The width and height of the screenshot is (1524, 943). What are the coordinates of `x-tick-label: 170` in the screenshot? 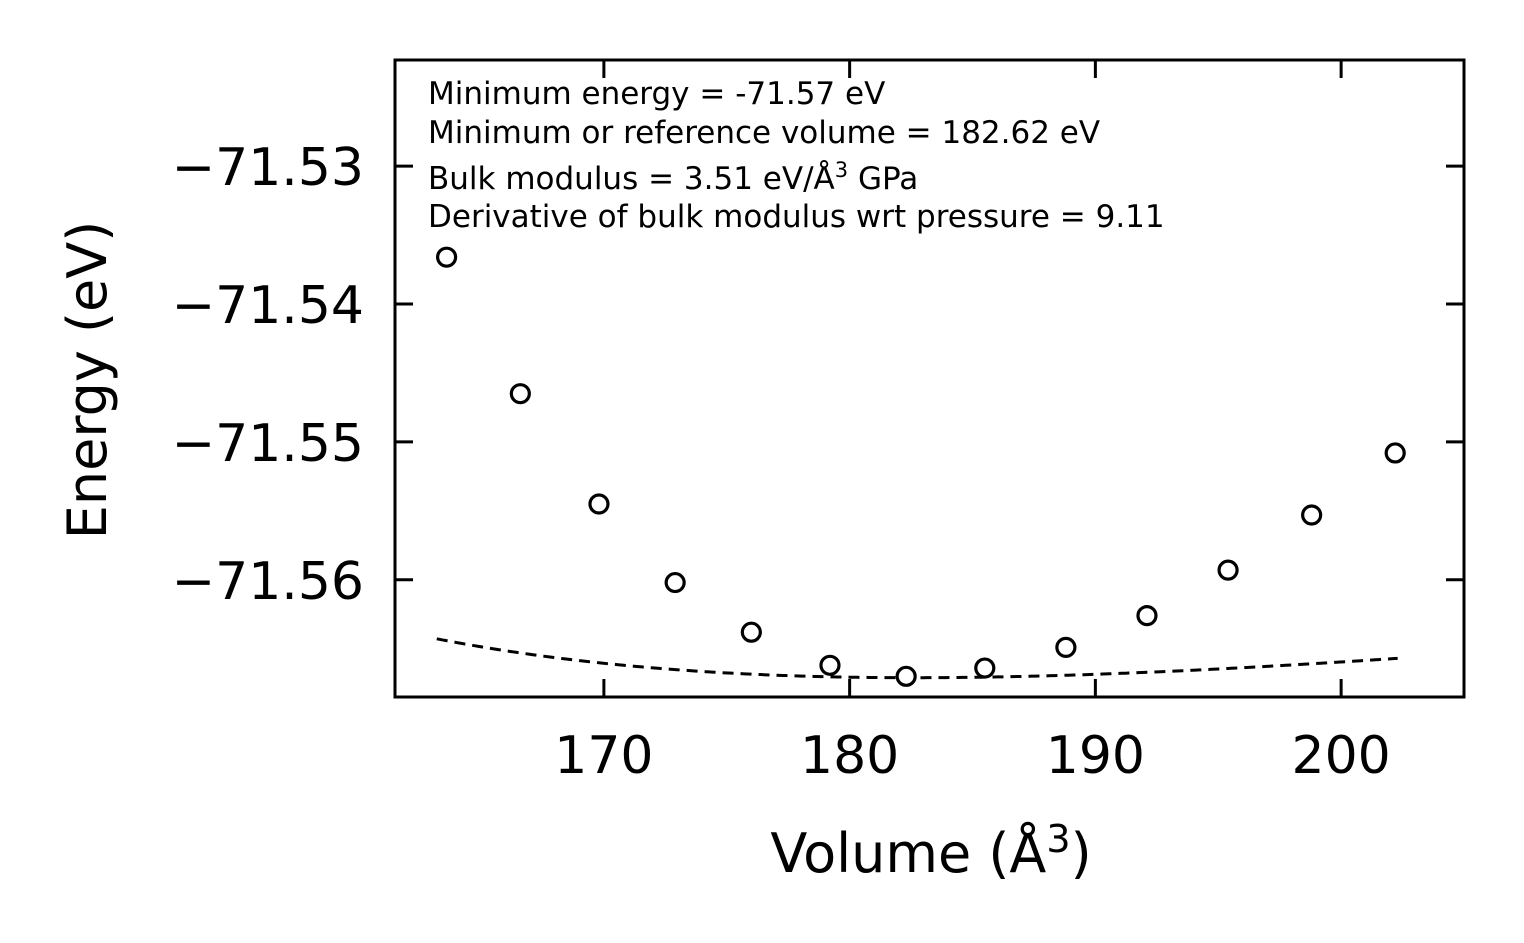 It's located at (603, 756).